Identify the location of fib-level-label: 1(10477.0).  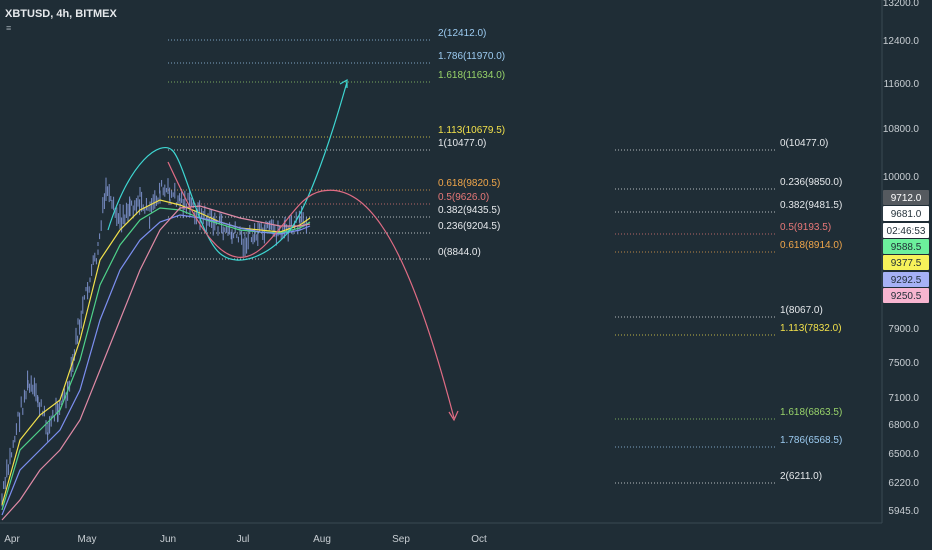
(462, 143).